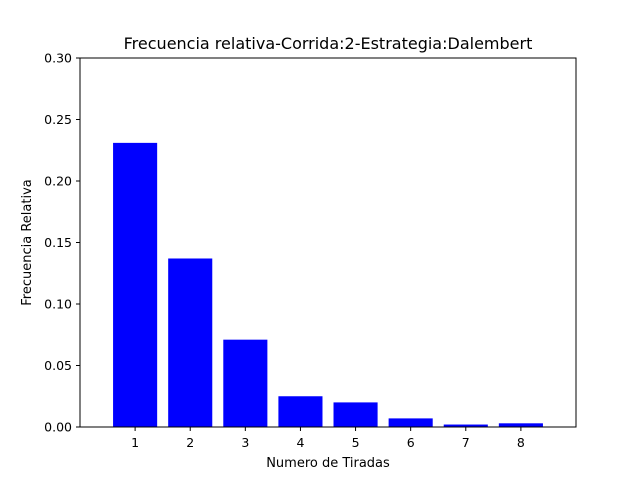  Describe the element at coordinates (58, 181) in the screenshot. I see `y-tick-label: 0.20` at that location.